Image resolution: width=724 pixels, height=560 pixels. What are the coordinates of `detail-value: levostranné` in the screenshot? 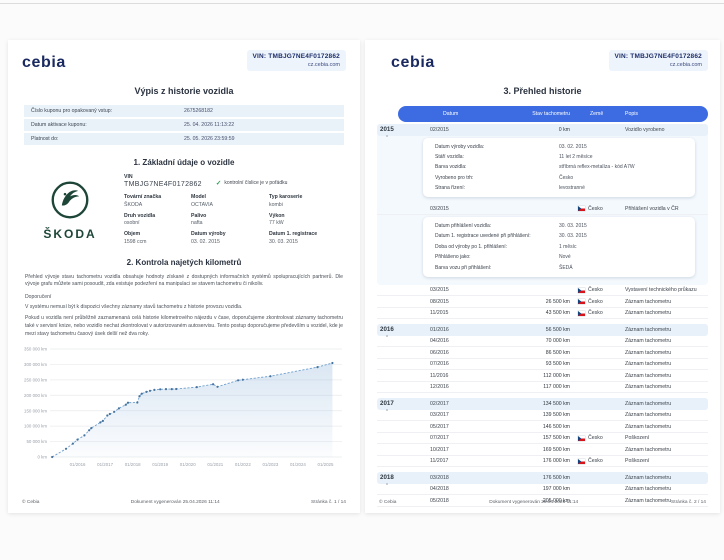 It's located at (572, 188).